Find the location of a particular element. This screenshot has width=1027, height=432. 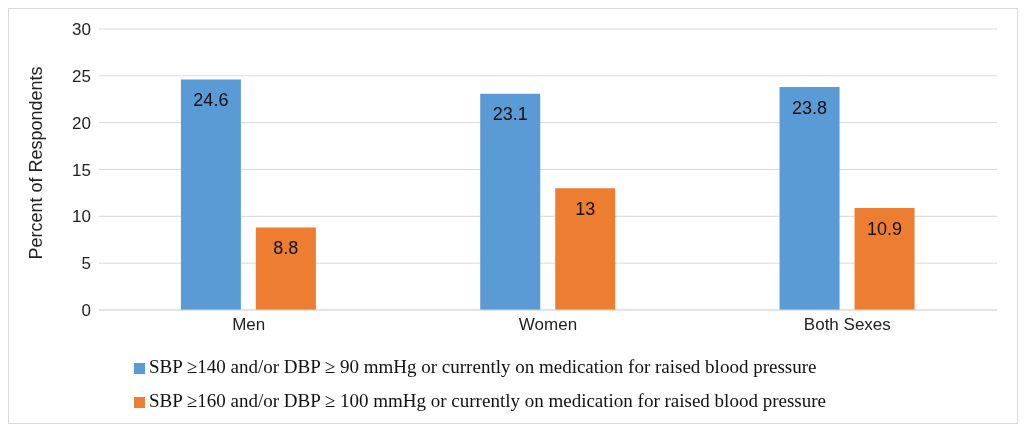

data-label: 10.9 is located at coordinates (885, 228).